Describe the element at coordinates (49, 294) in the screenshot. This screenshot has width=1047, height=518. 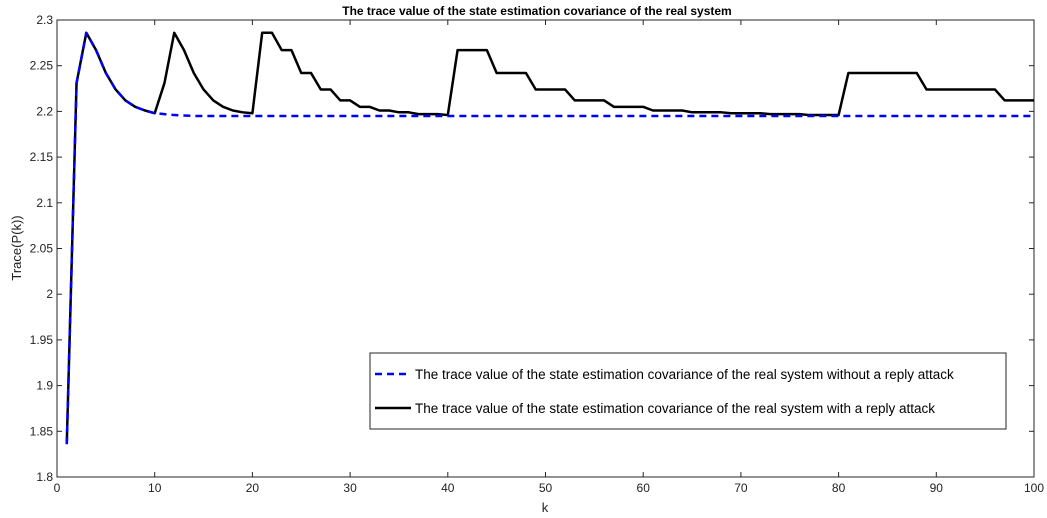
I see `y-tick-label: 2` at that location.